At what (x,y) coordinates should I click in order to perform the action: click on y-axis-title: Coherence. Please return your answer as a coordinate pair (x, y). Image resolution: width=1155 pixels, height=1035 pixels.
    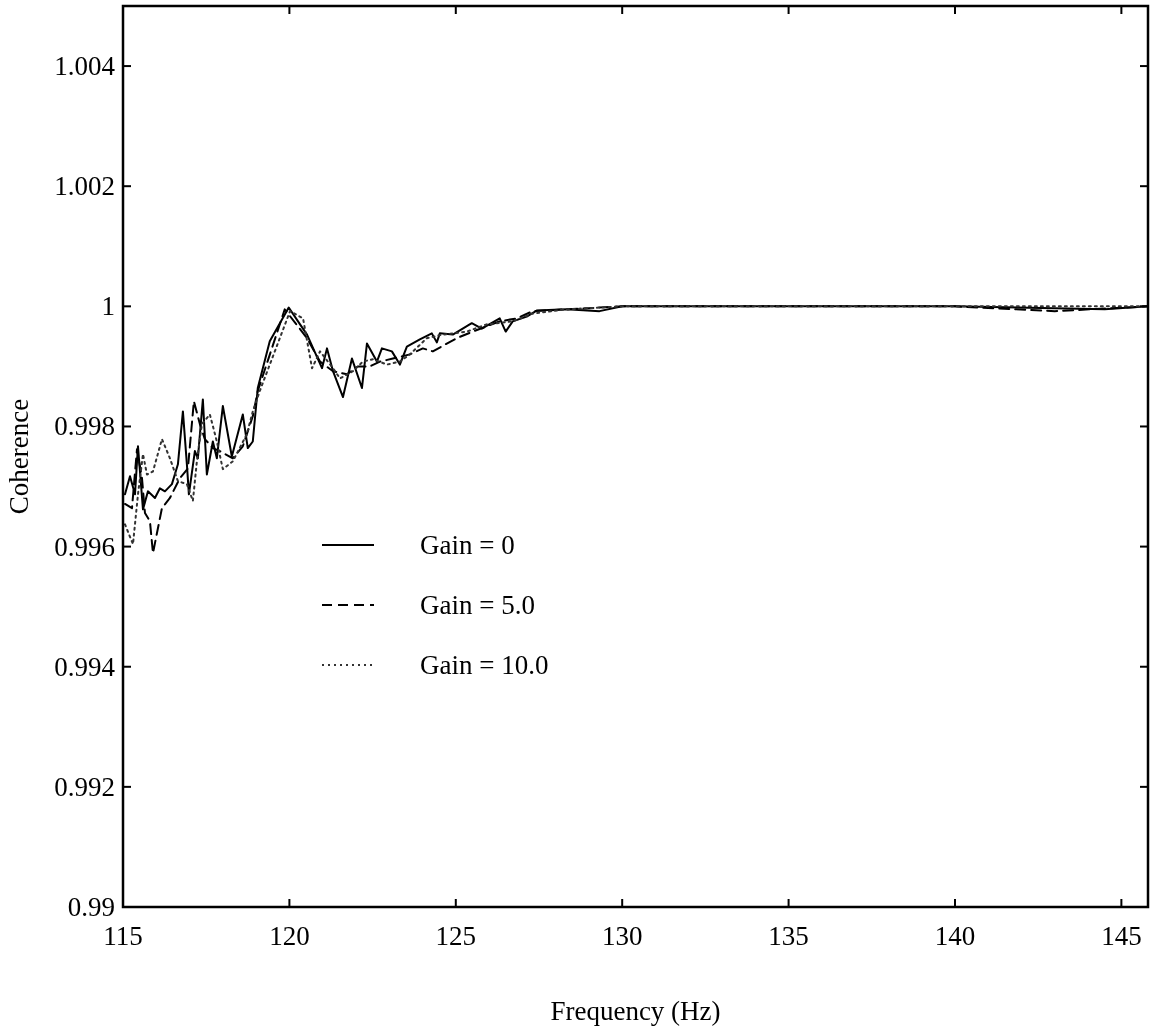
    Looking at the image, I should click on (19, 456).